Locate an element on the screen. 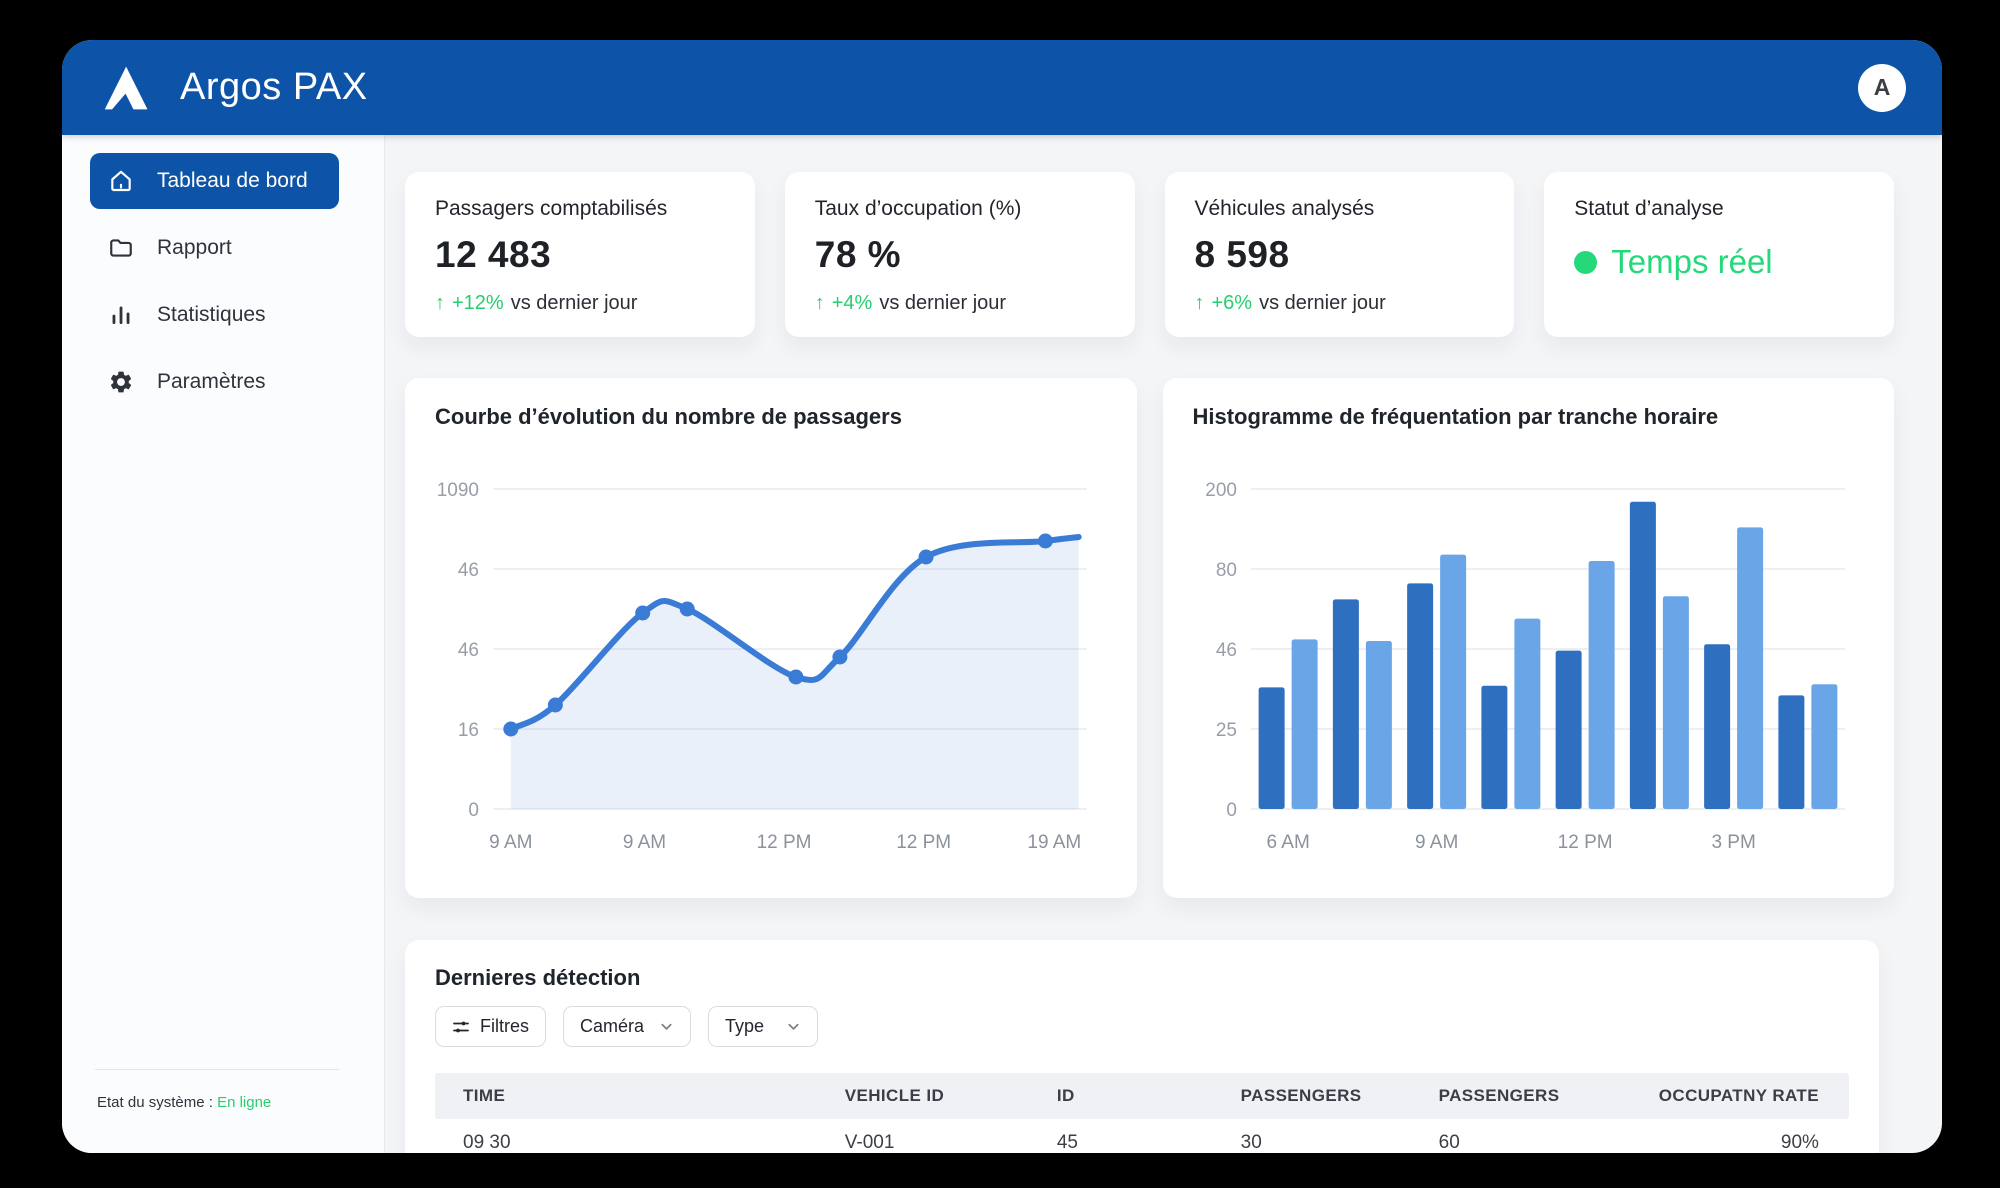  stat-delta: ↑ +6% vs dernier jour is located at coordinates (1340, 303).